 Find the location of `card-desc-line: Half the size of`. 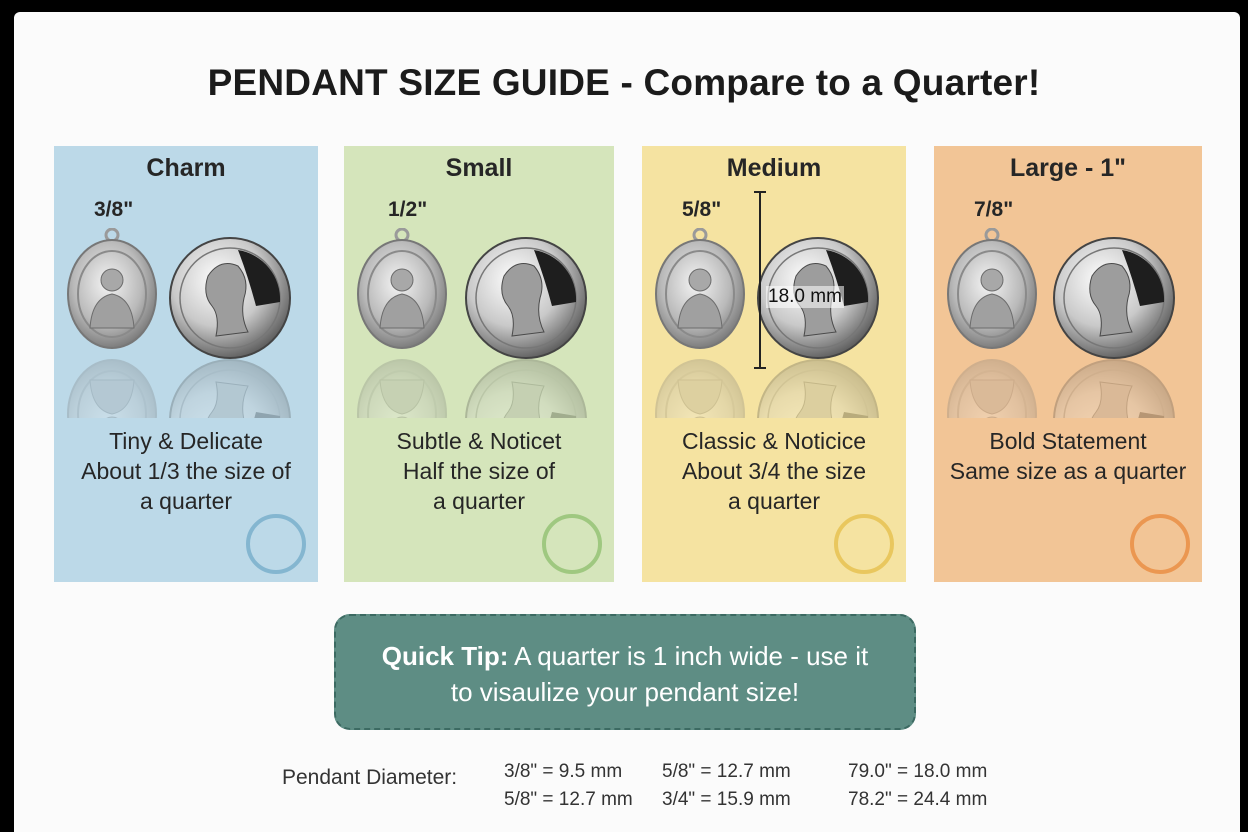

card-desc-line: Half the size of is located at coordinates (479, 471).